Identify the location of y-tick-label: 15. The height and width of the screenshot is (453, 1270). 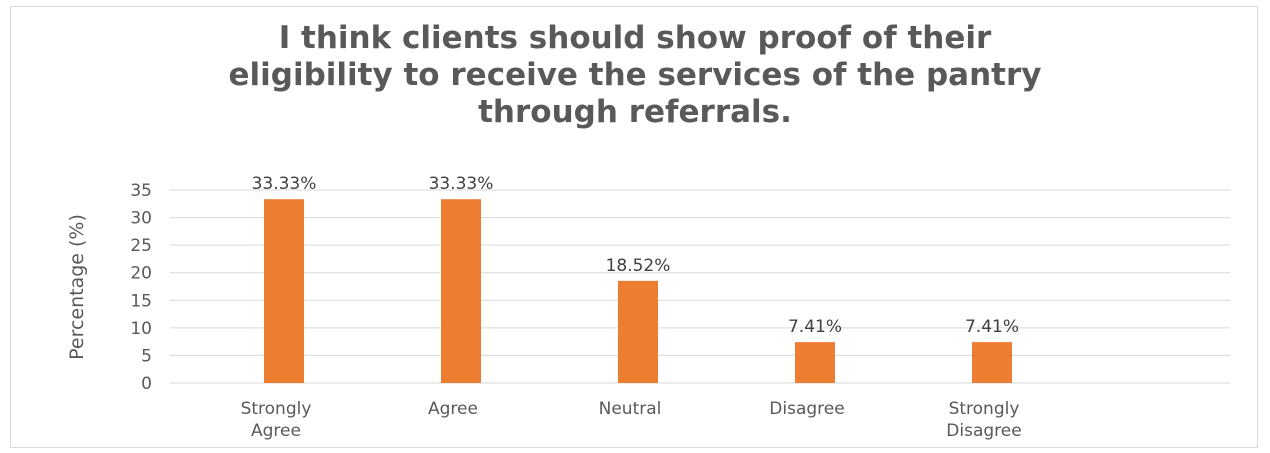
(141, 301).